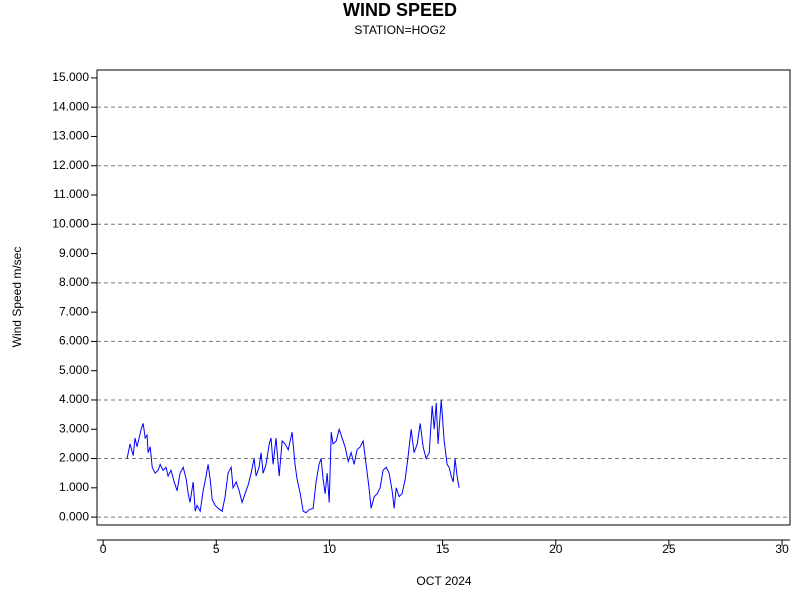 This screenshot has height=600, width=800. Describe the element at coordinates (556, 549) in the screenshot. I see `x-tick-label: 20` at that location.